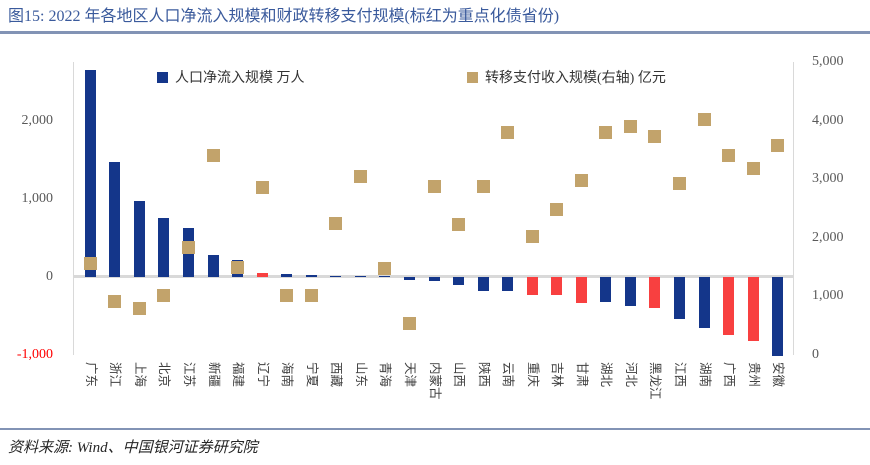 Image resolution: width=870 pixels, height=465 pixels. What do you see at coordinates (753, 375) in the screenshot?
I see `x-axis-label: 贵州` at bounding box center [753, 375].